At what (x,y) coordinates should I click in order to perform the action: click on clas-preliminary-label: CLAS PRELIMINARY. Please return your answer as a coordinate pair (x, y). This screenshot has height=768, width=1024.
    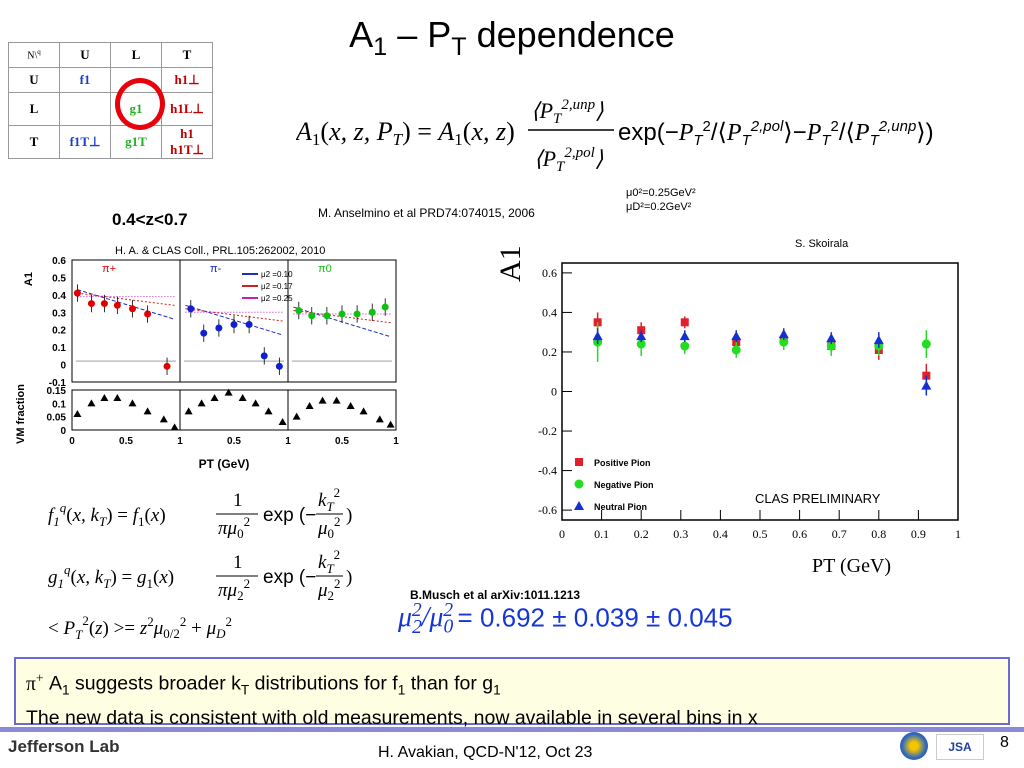
    Looking at the image, I should click on (818, 498).